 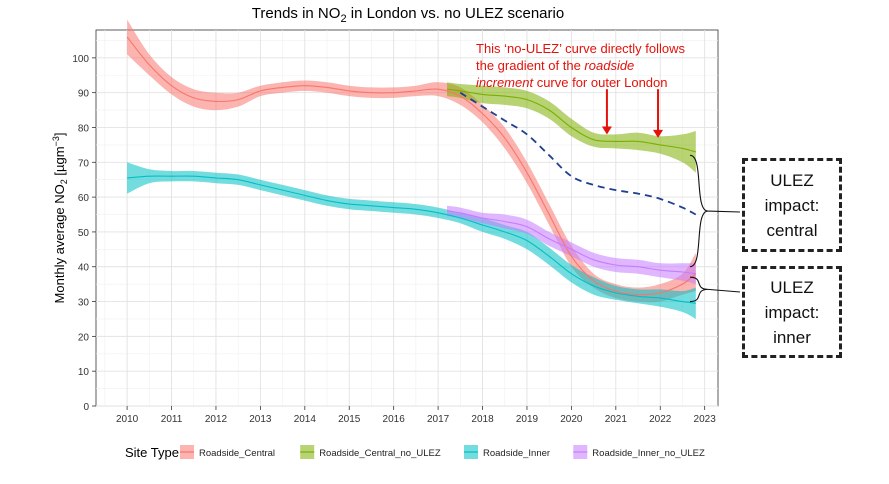 What do you see at coordinates (792, 180) in the screenshot?
I see `box-central-line-1: ULEZ` at bounding box center [792, 180].